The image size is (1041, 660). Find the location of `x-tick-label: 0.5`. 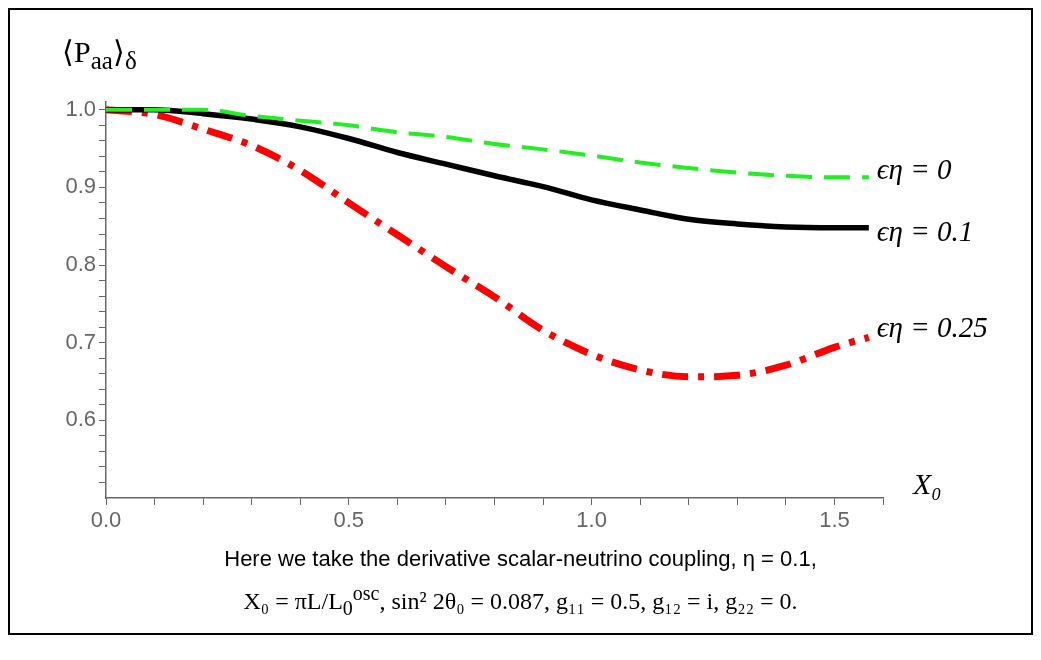

x-tick-label: 0.5 is located at coordinates (349, 520).